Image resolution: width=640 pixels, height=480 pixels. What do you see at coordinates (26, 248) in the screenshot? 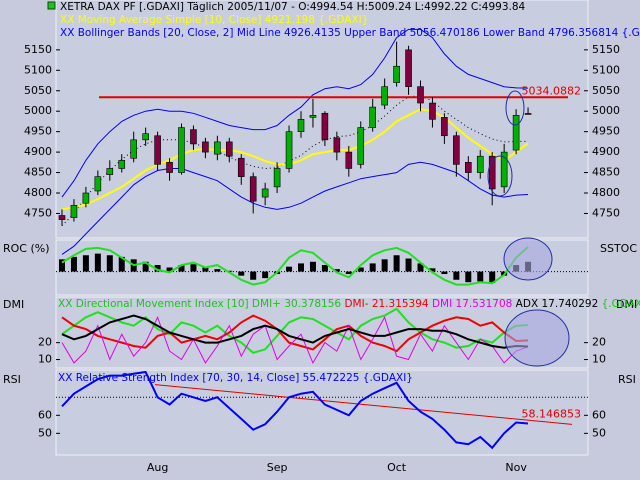
I see `panel-label: ROC (%)` at bounding box center [26, 248].